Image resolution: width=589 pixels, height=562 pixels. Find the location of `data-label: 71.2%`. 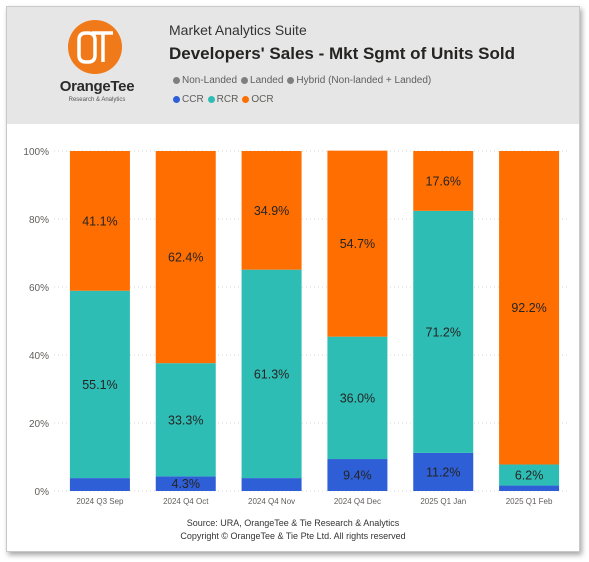

data-label: 71.2% is located at coordinates (443, 332).